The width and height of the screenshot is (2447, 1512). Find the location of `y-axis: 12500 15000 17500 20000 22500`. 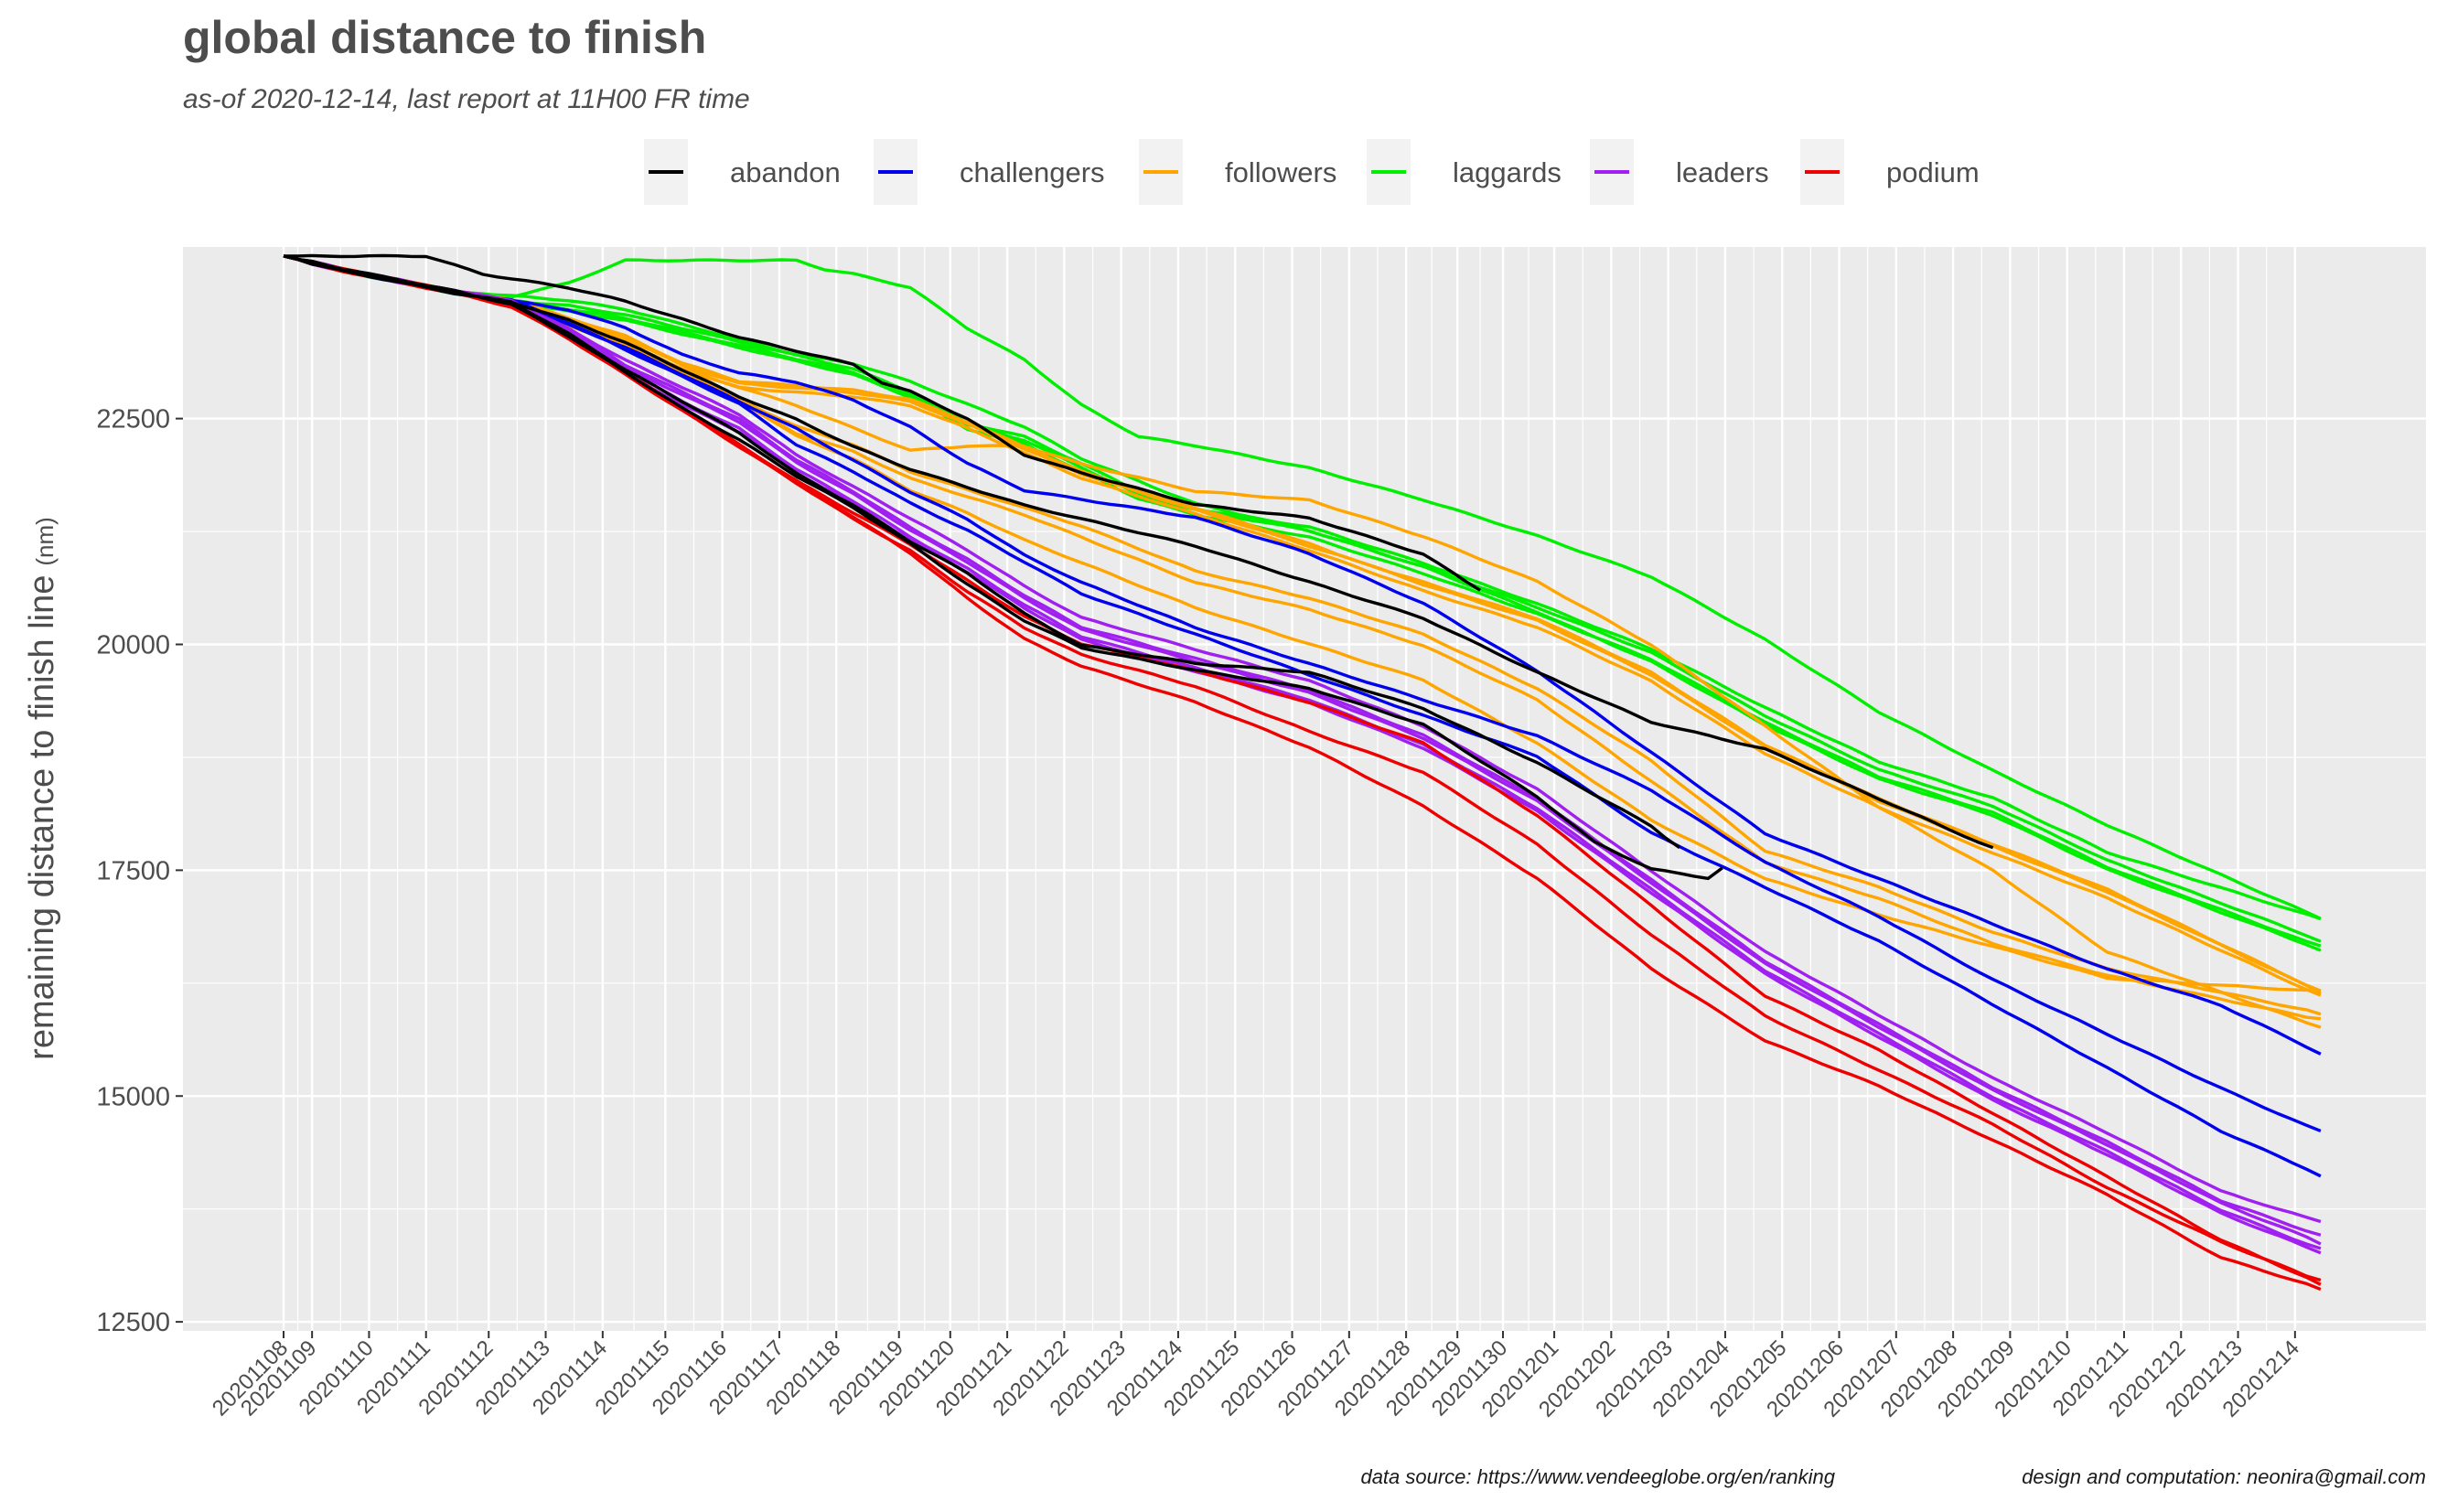

y-axis: 12500 15000 17500 20000 22500 is located at coordinates (139, 871).